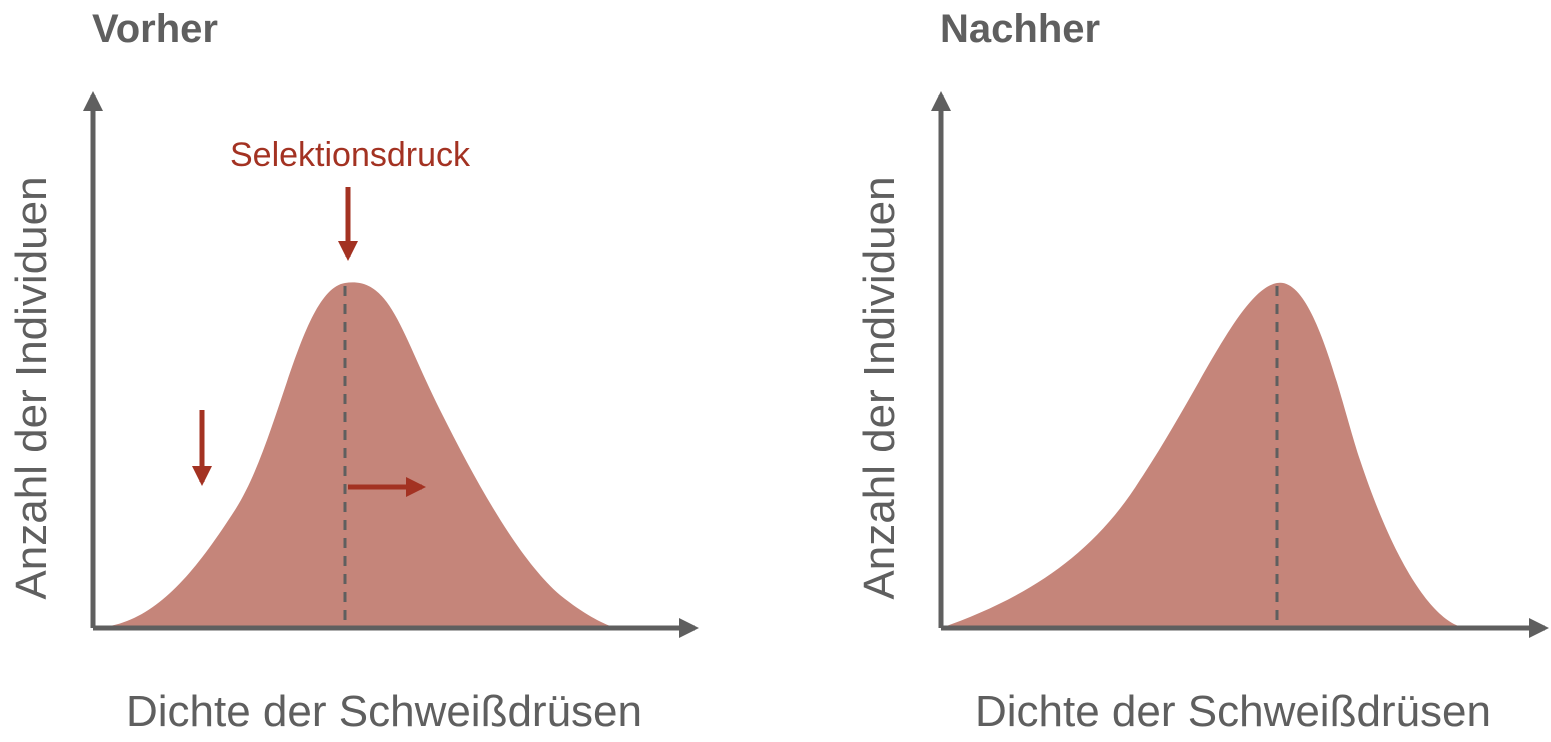 This screenshot has height=742, width=1551. Describe the element at coordinates (350, 155) in the screenshot. I see `annotation: Selektionsdruck` at that location.